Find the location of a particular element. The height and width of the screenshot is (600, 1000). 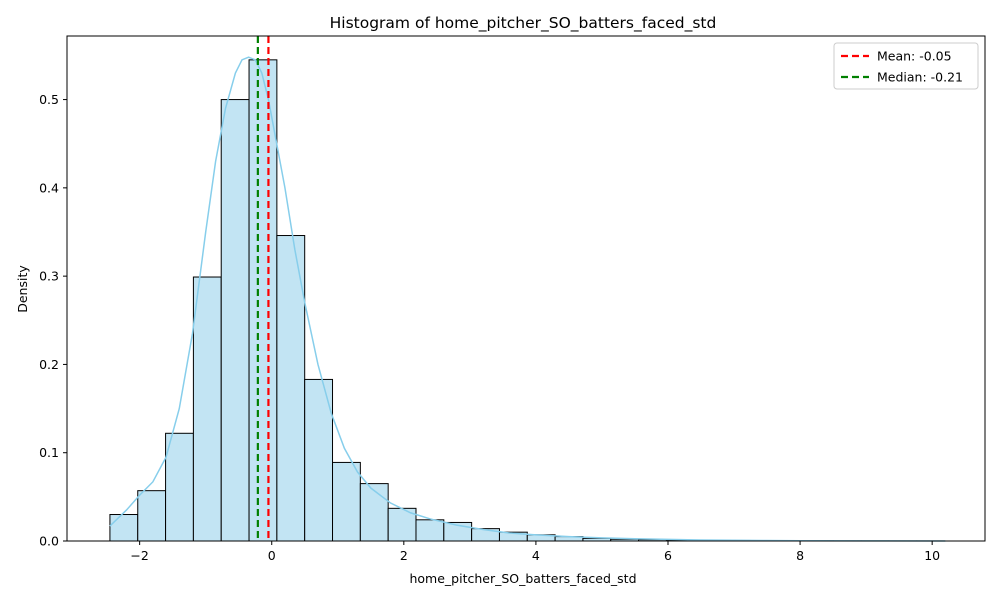

x-axis-label: home_pitcher_SO_batters_faced_std is located at coordinates (522, 578).